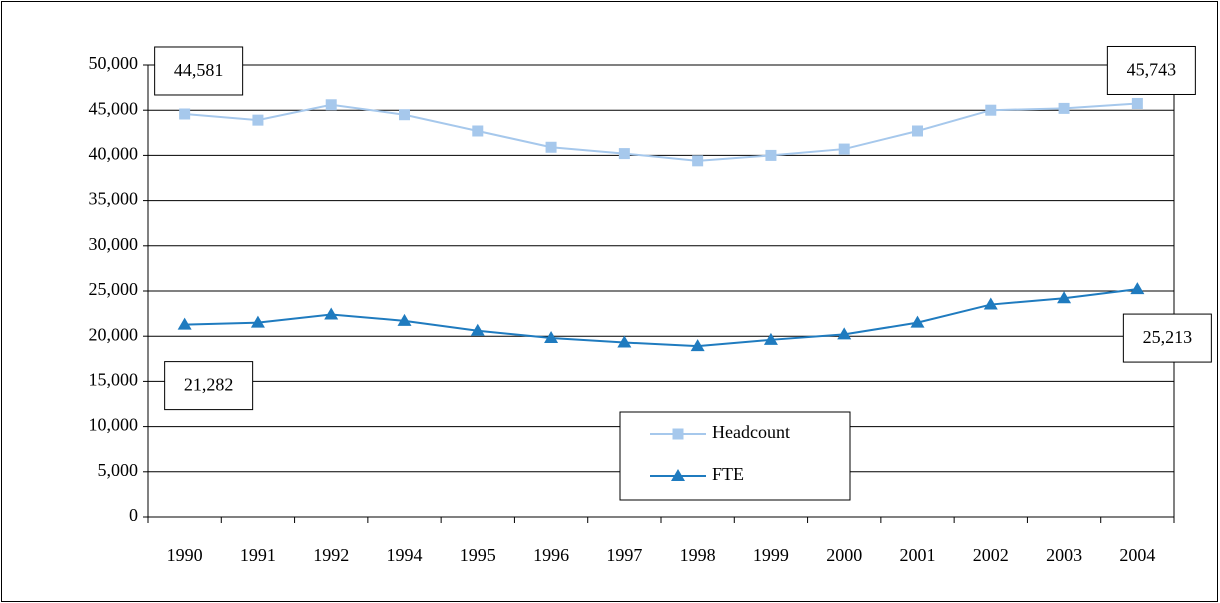 The width and height of the screenshot is (1220, 603). I want to click on x-tick-label: 1996, so click(551, 555).